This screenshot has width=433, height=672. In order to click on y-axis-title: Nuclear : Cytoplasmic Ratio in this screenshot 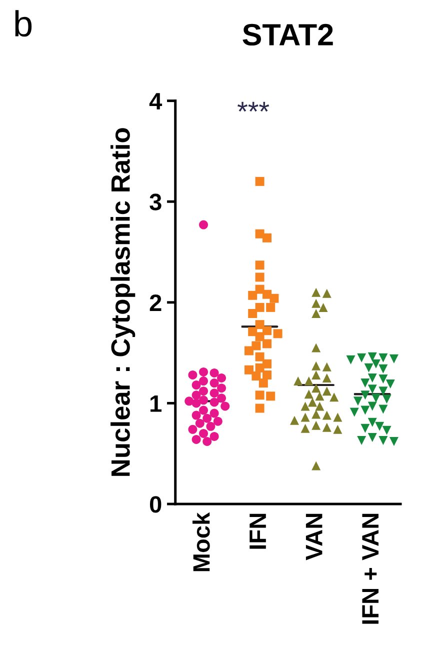, I will do `click(123, 302)`.